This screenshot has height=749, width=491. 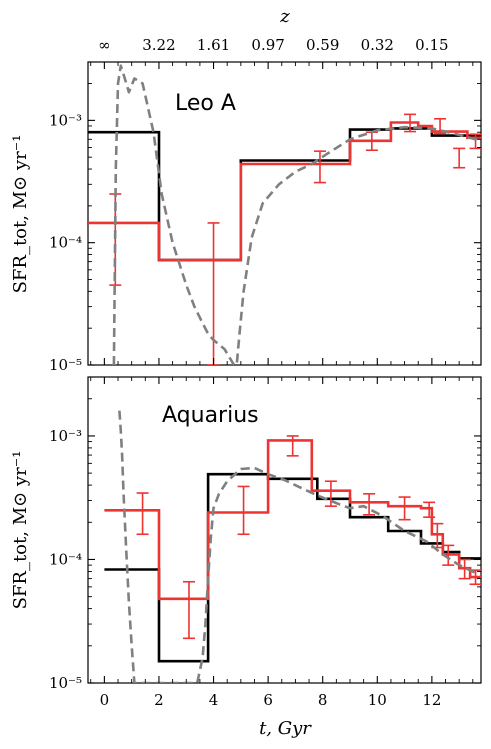 I want to click on top-tick-label: 0.59, so click(x=322, y=45).